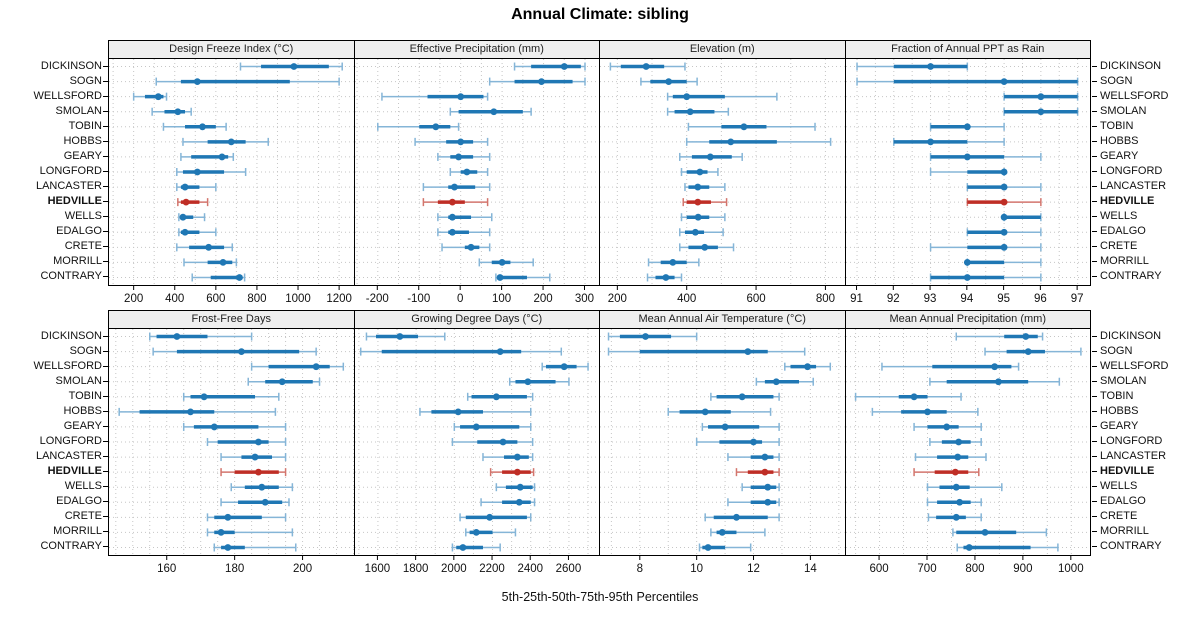 This screenshot has height=625, width=1200. Describe the element at coordinates (83, 486) in the screenshot. I see `row-label-left-wells: WELLS` at that location.